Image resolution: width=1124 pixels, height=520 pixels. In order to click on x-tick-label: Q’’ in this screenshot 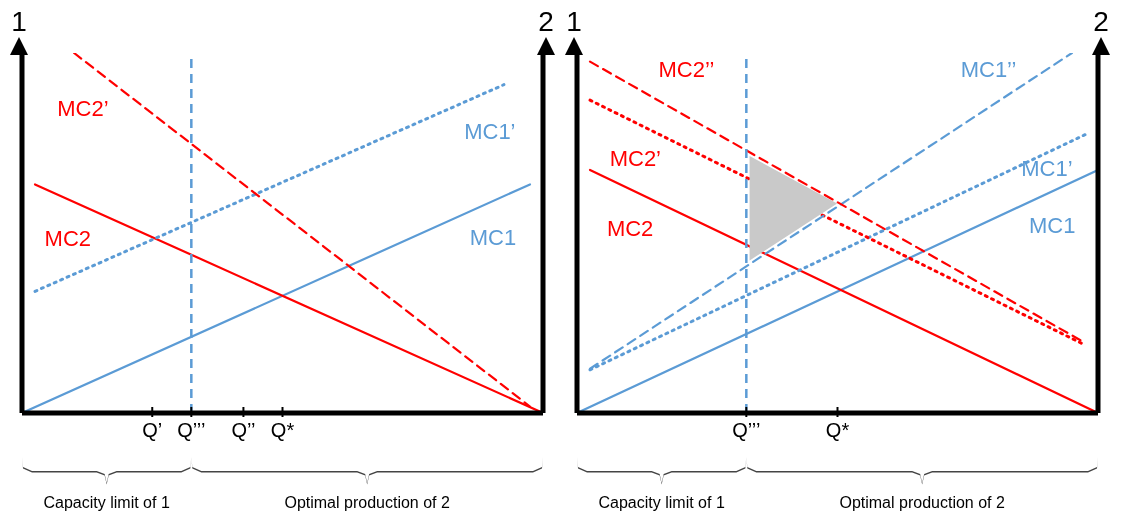, I will do `click(243, 430)`.